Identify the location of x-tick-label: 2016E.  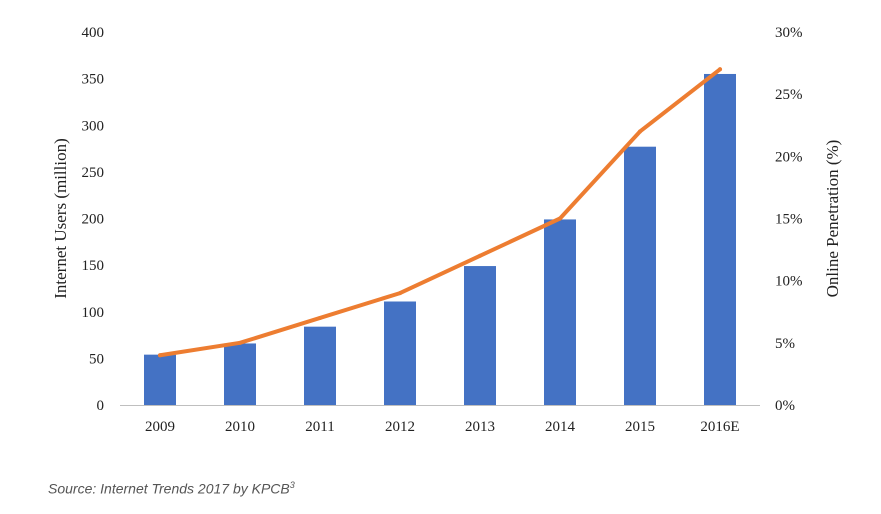
(719, 427).